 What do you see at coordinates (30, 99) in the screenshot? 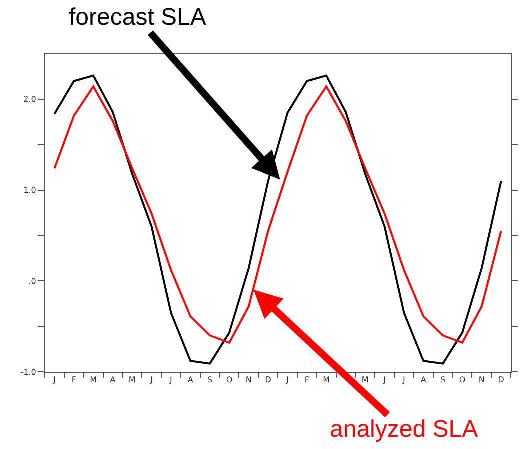
I see `y-tick-label: 2.0` at bounding box center [30, 99].